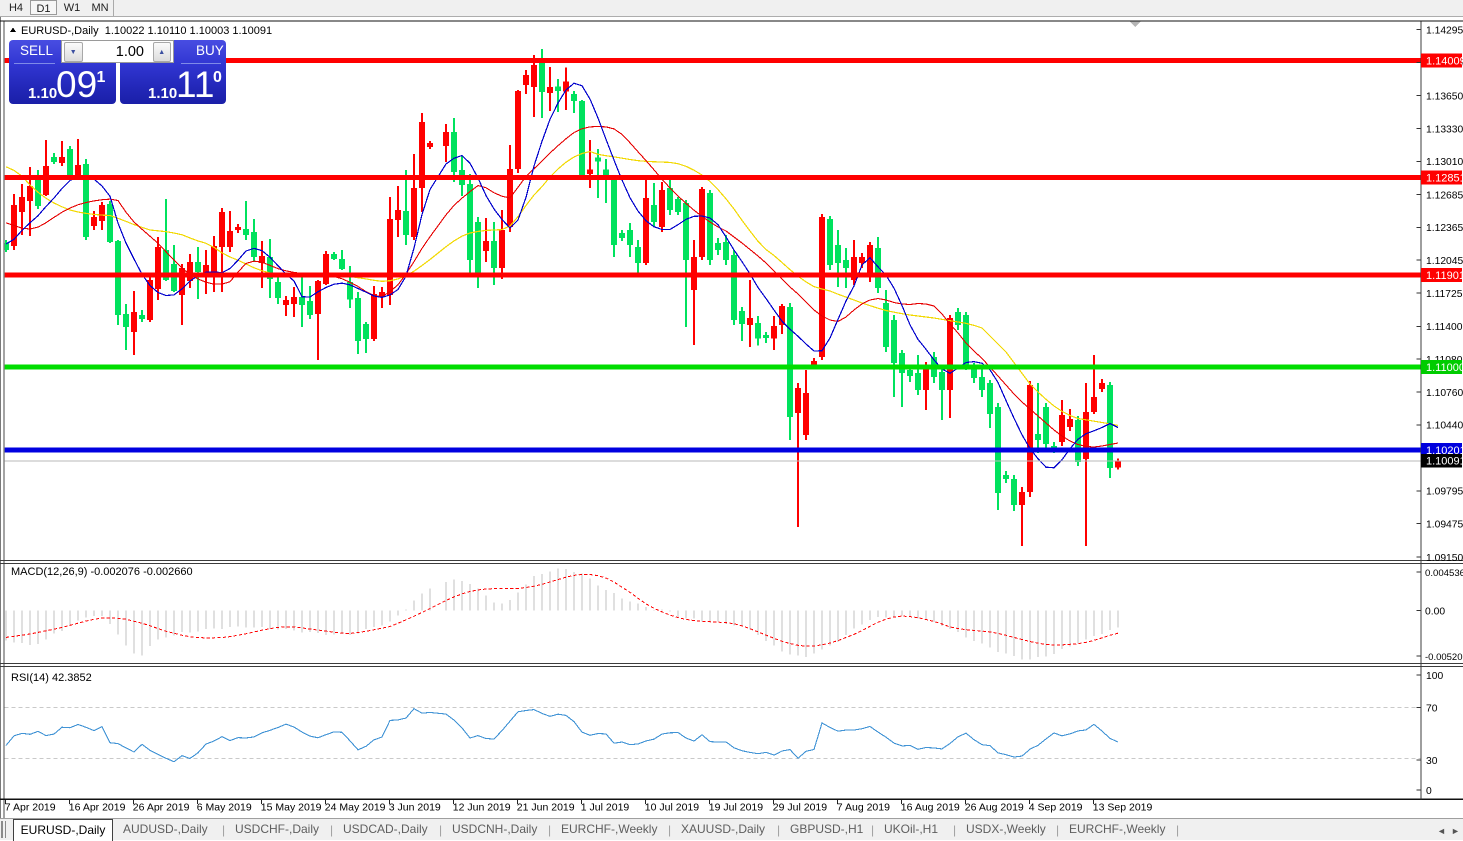  I want to click on svg-text: 1.12851, so click(1444, 178).